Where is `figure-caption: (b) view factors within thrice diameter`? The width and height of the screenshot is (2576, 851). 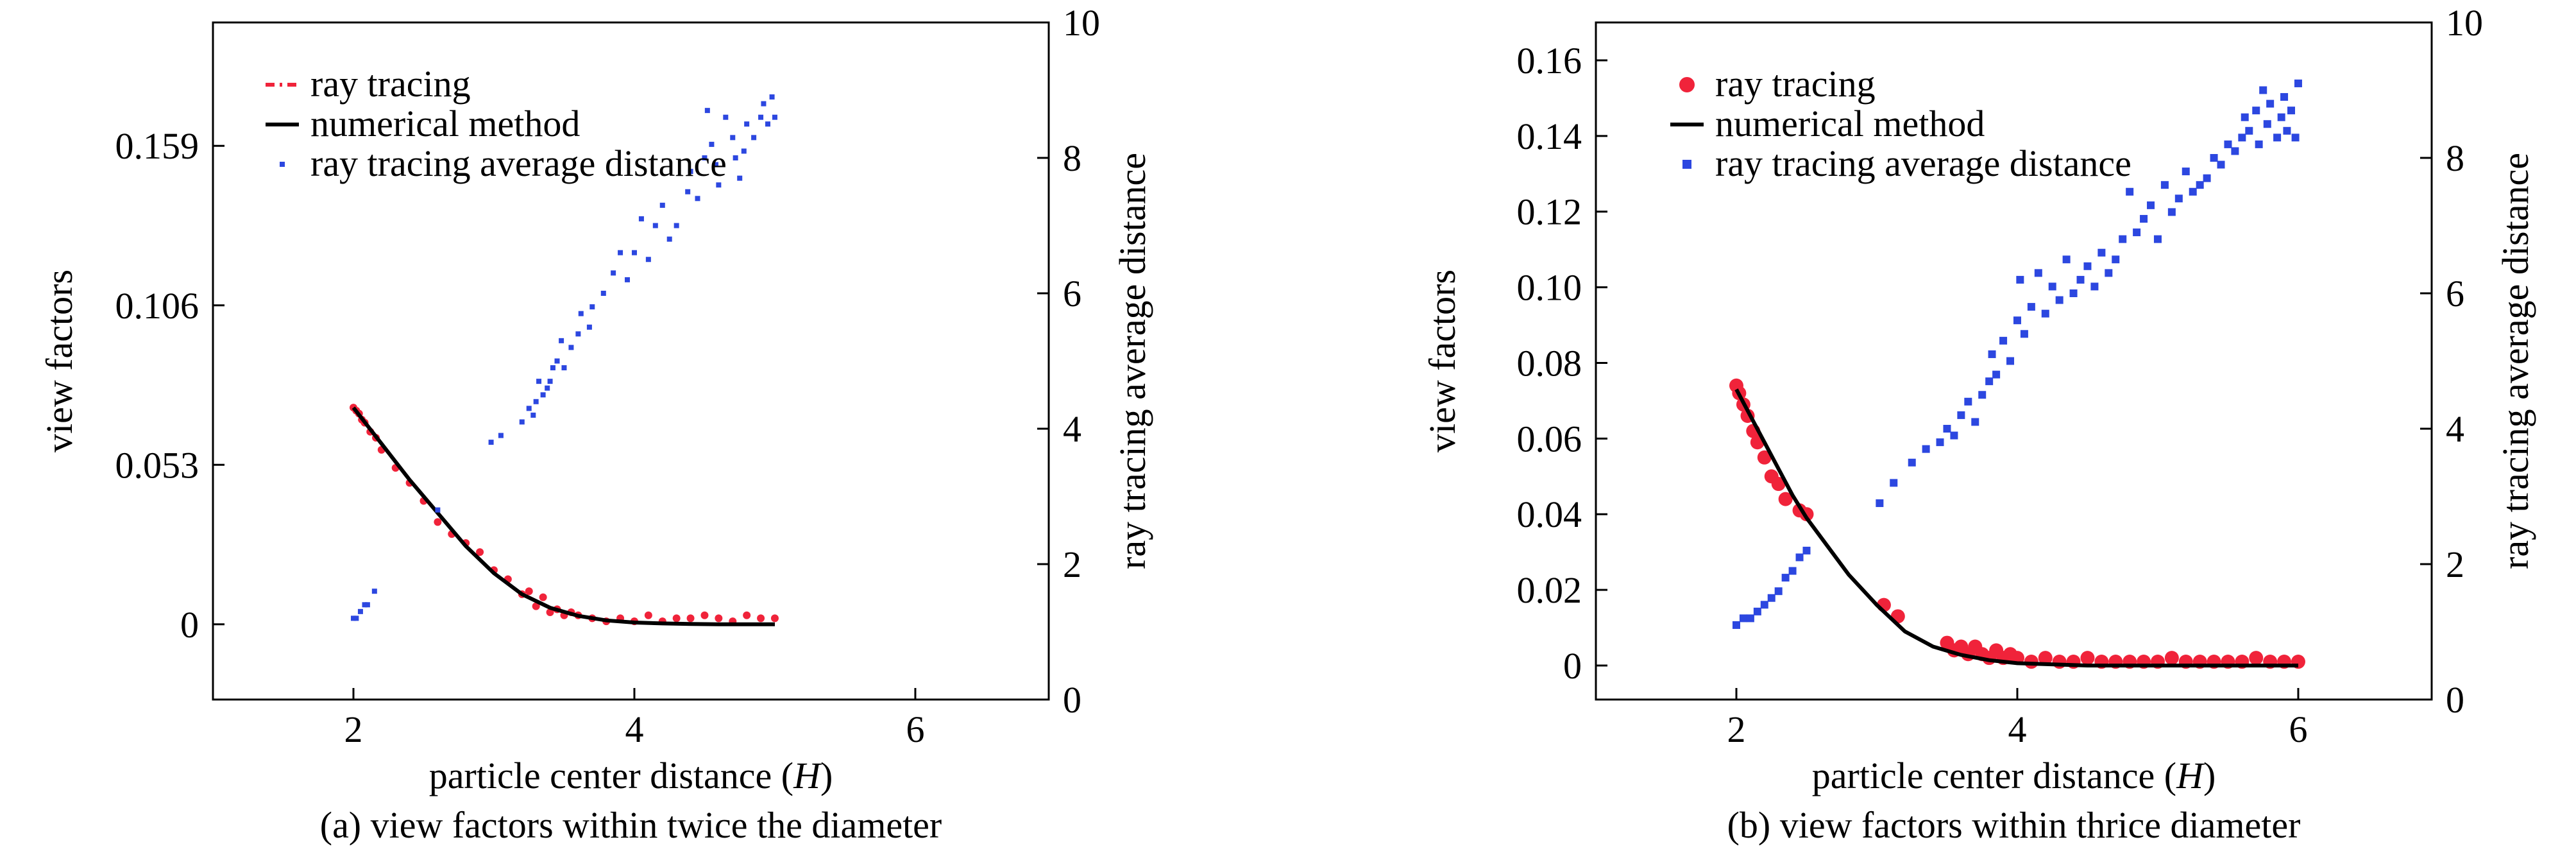 figure-caption: (b) view factors within thrice diameter is located at coordinates (2014, 825).